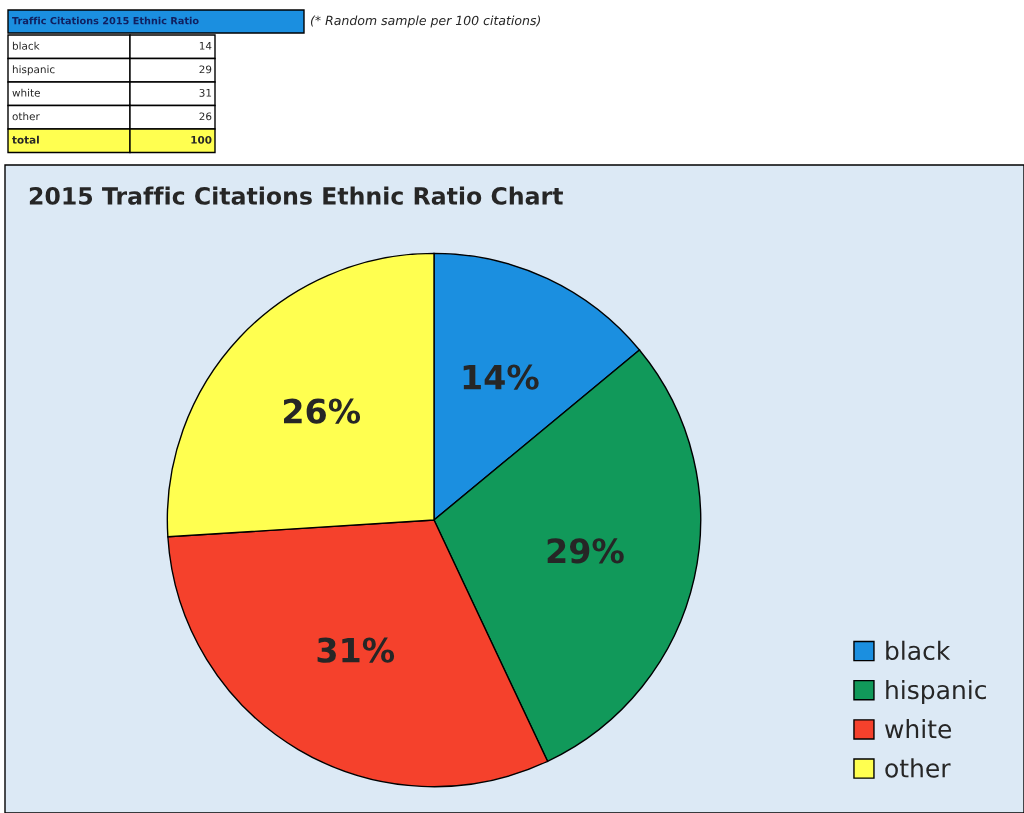 This screenshot has height=813, width=1024. Describe the element at coordinates (26, 116) in the screenshot. I see `category-label: other` at that location.